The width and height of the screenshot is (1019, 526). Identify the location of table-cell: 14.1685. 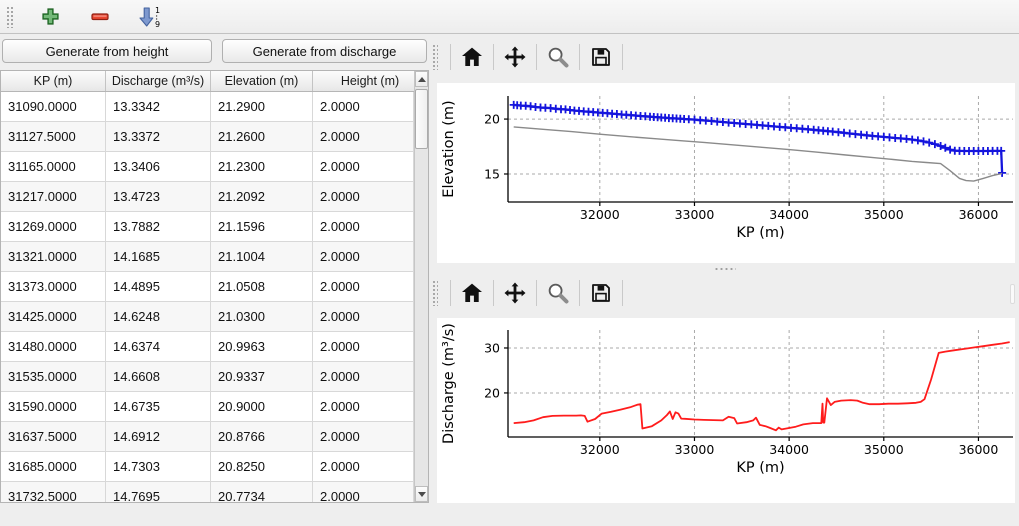
(158, 256).